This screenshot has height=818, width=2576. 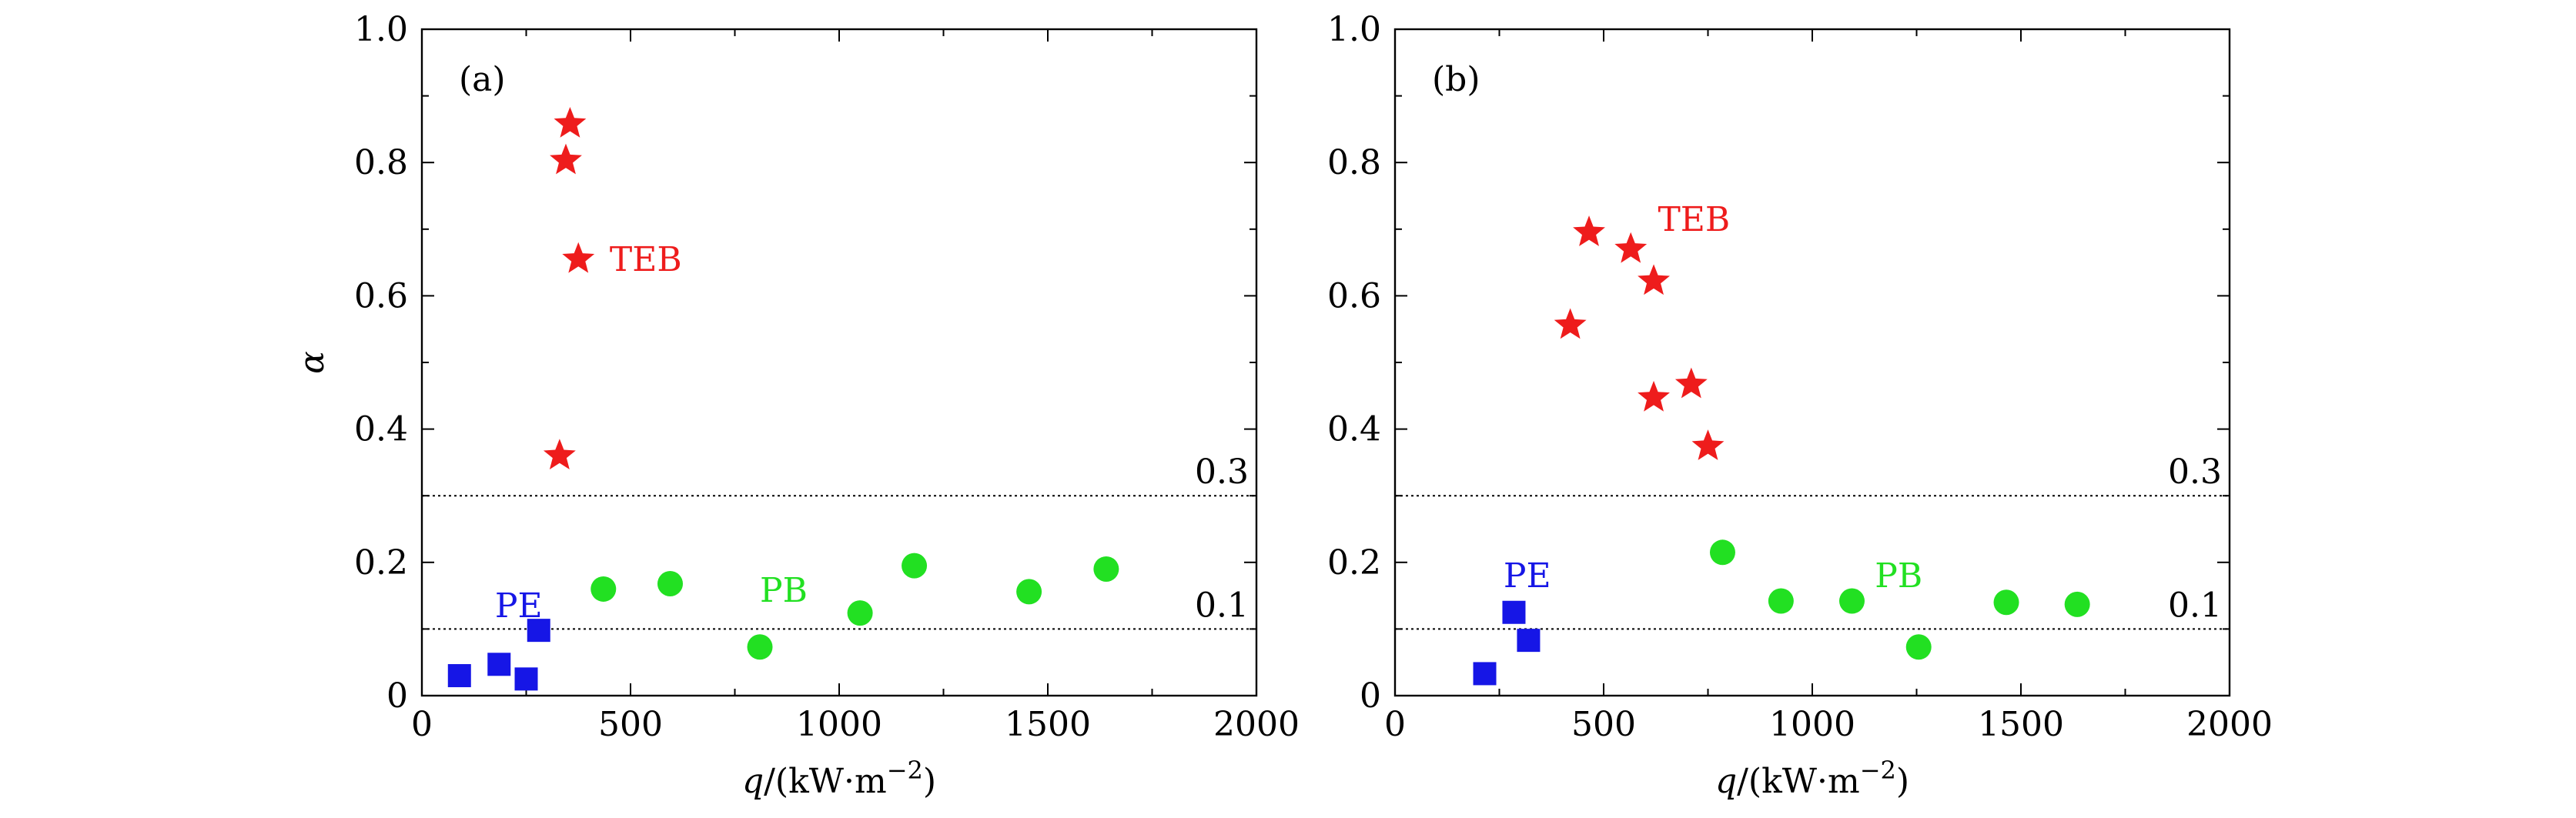 I want to click on panel-label: (a), so click(x=482, y=79).